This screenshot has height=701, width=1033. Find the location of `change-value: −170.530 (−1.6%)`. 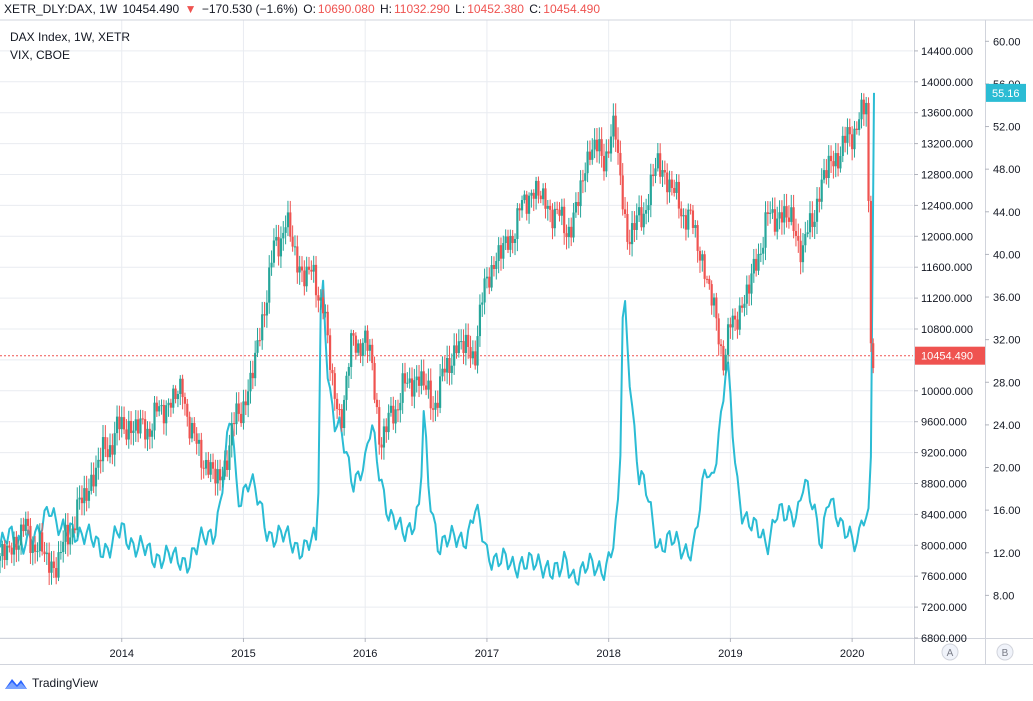

change-value: −170.530 (−1.6%) is located at coordinates (249, 9).